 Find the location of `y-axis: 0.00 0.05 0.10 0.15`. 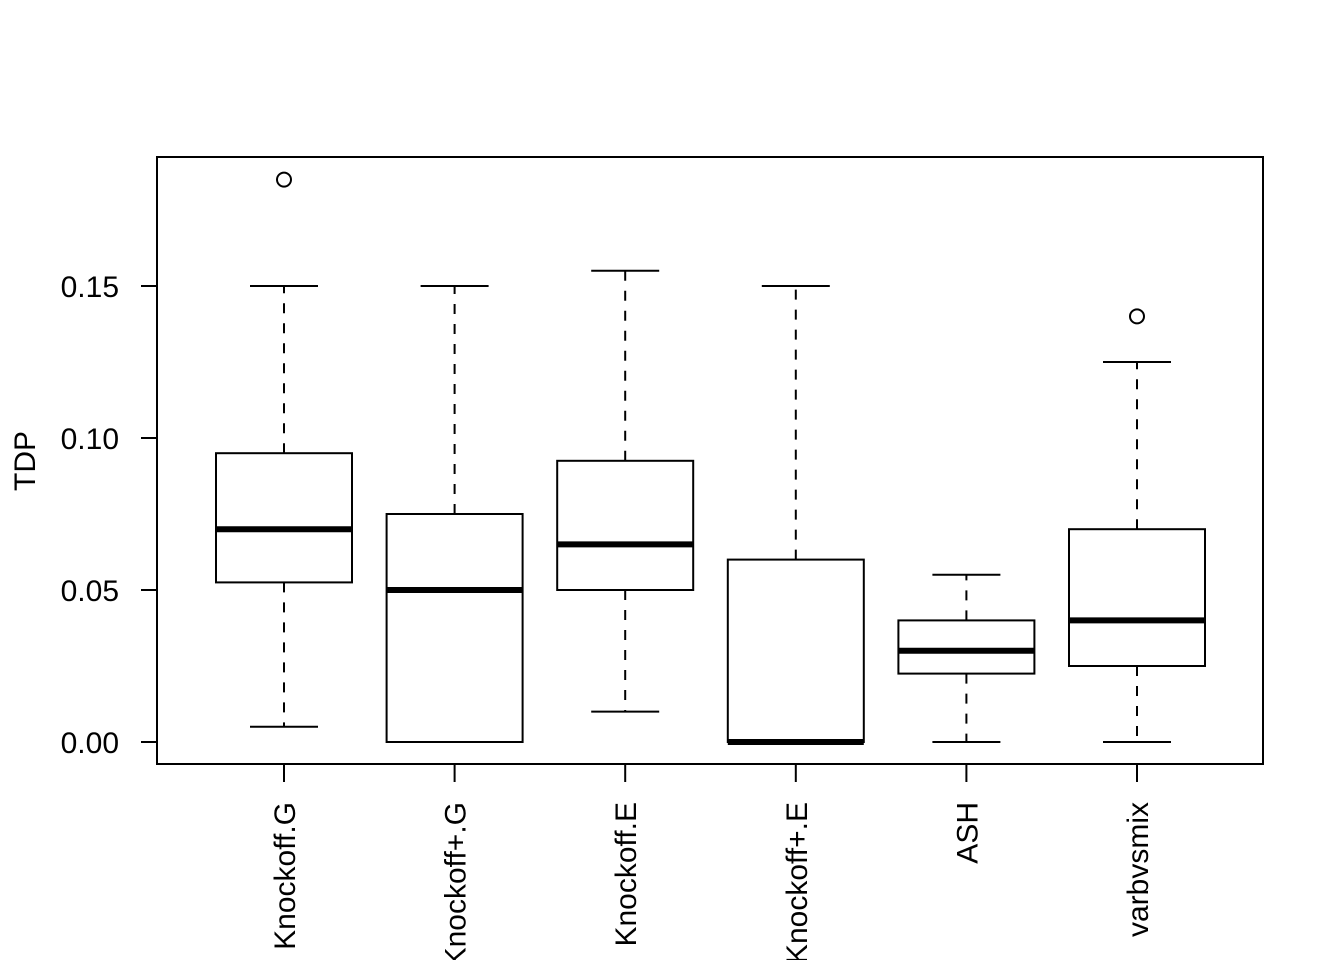

y-axis: 0.00 0.05 0.10 0.15 is located at coordinates (109, 515).